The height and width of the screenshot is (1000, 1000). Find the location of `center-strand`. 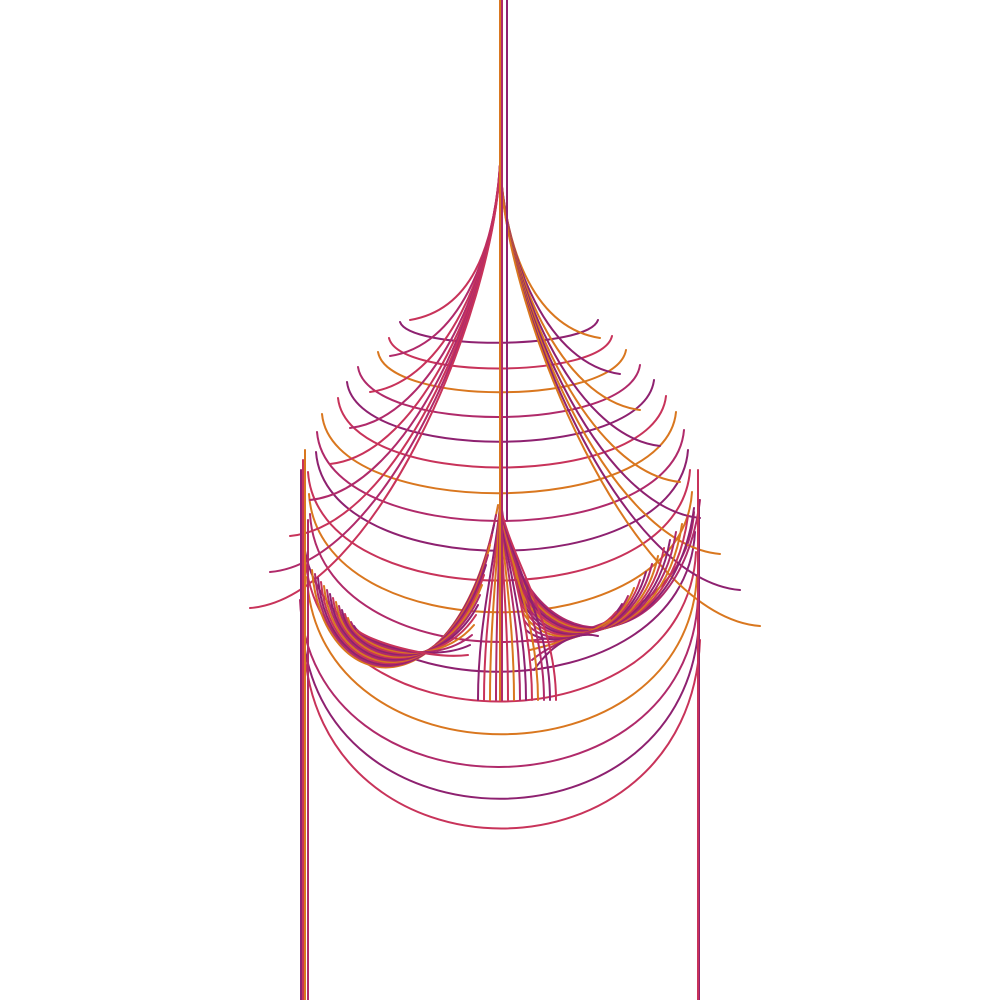

center-strand is located at coordinates (528, 602).